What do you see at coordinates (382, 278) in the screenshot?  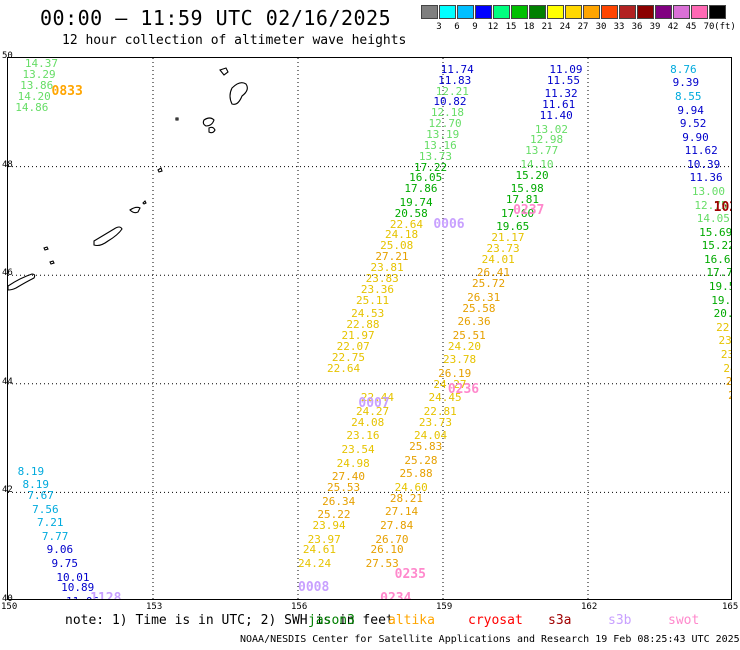 I see `wave-height-label: 23.83` at bounding box center [382, 278].